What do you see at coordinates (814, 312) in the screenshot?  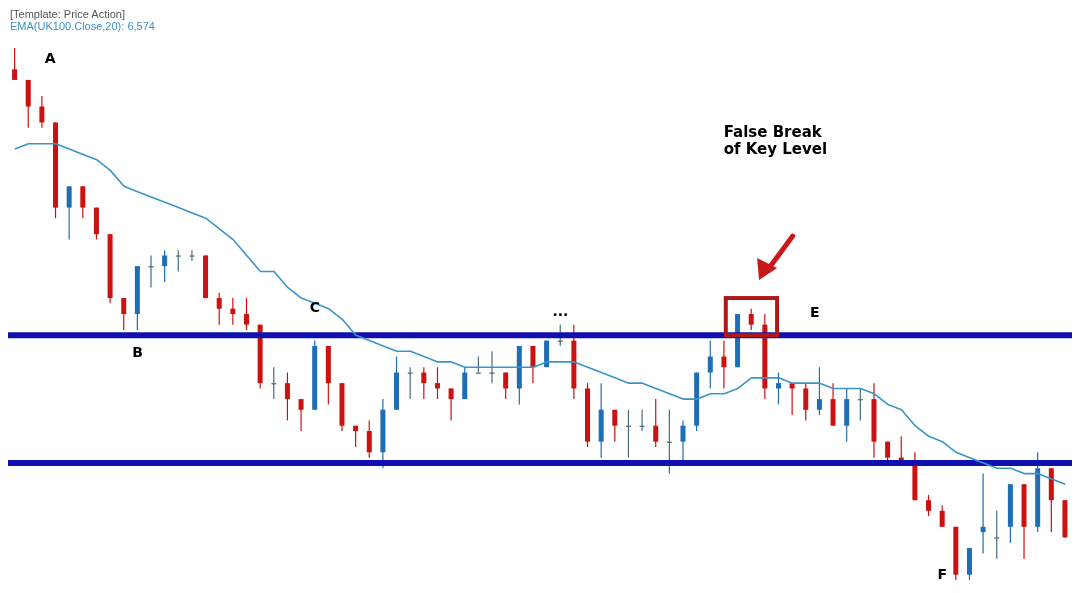 I see `annotation: E` at bounding box center [814, 312].